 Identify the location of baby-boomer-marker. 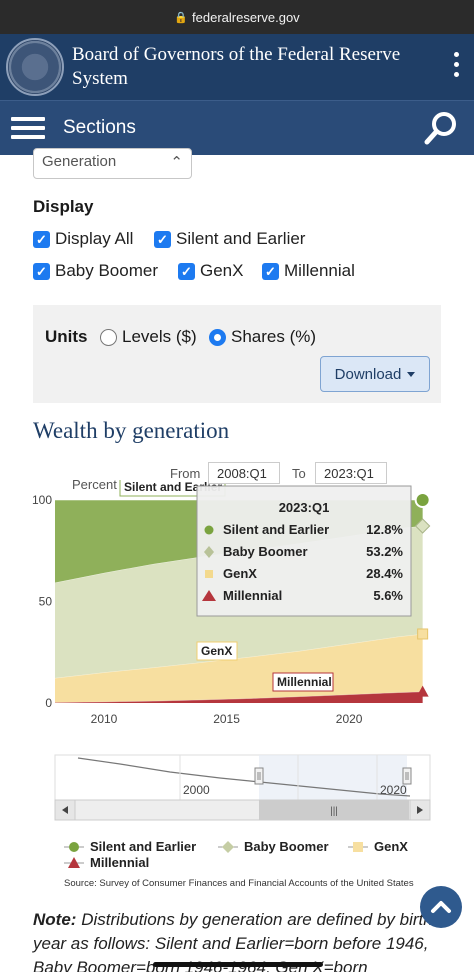
(422, 526).